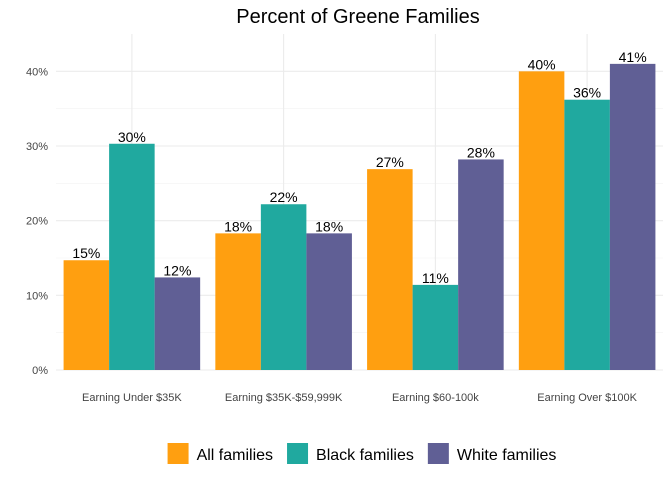  I want to click on data-label: 22%, so click(284, 197).